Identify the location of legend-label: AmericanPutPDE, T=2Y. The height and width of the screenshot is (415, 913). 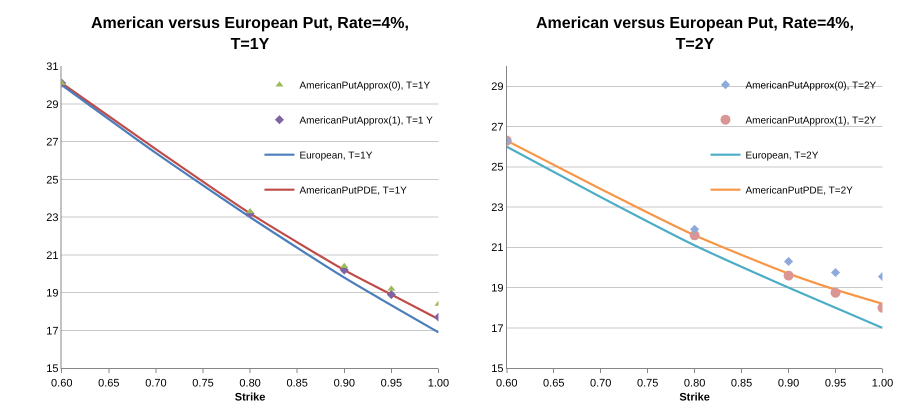
(799, 191).